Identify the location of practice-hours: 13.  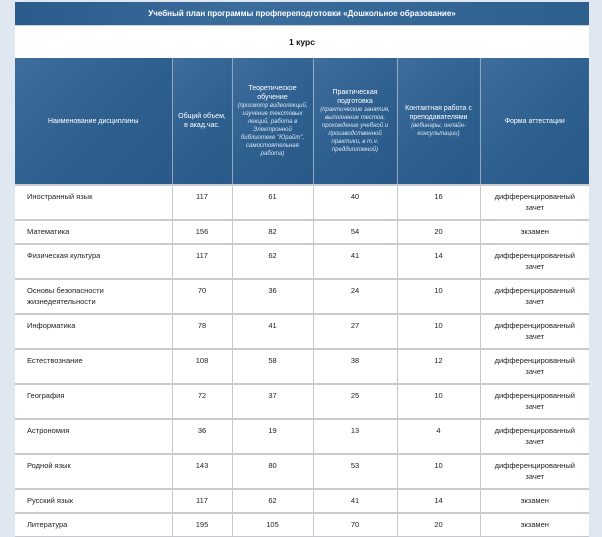
(355, 436).